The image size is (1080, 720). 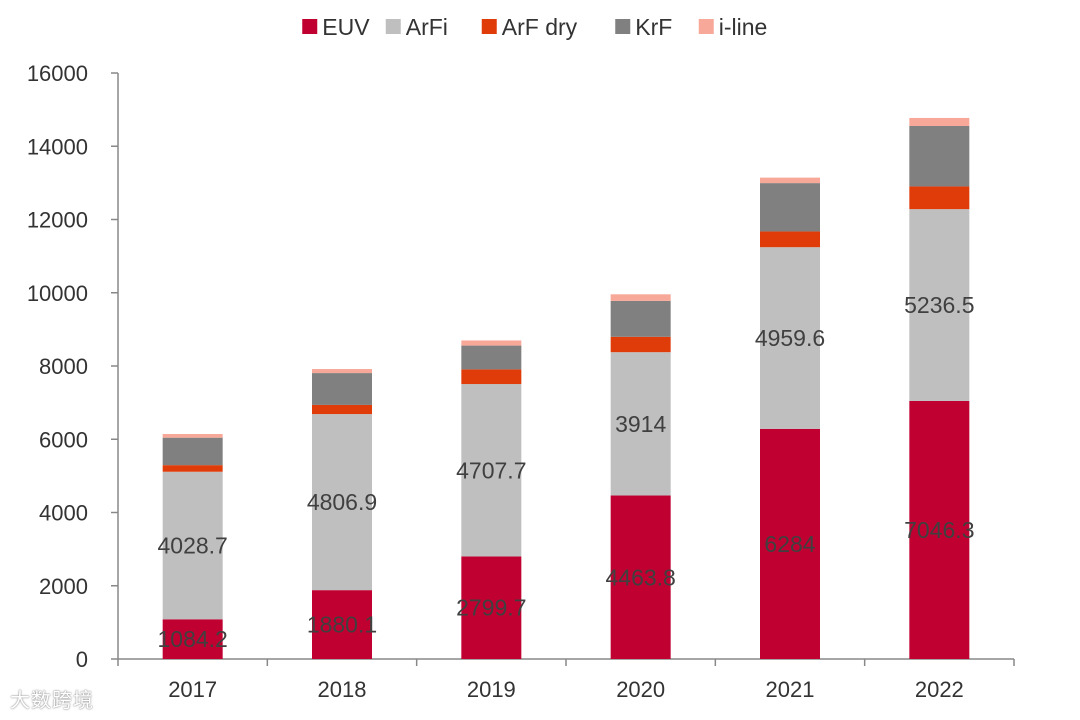 I want to click on y-tick-label: 10000, so click(x=57, y=293).